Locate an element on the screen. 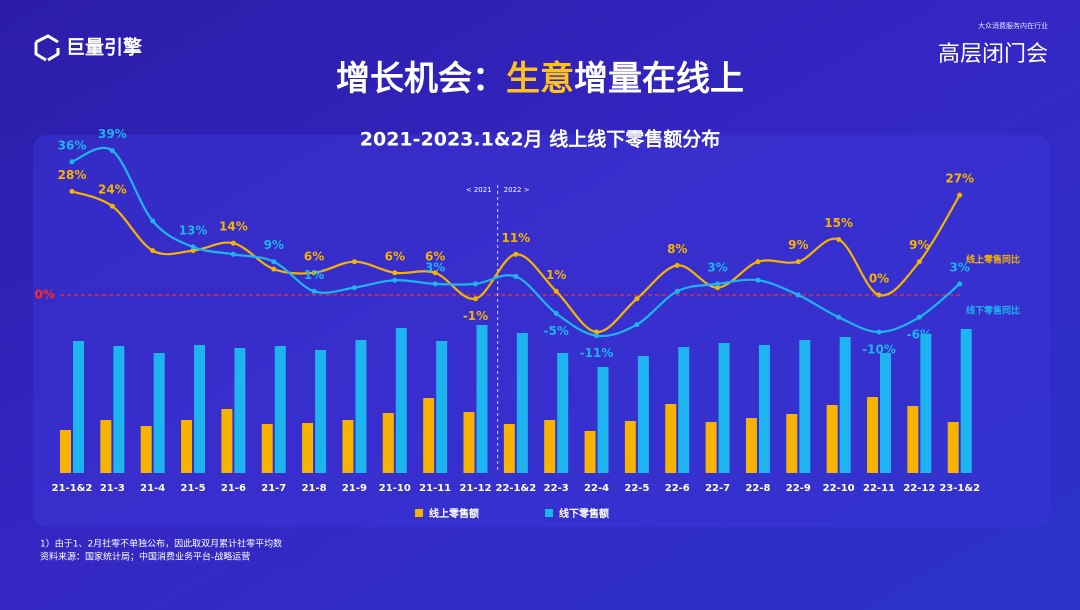  x-tick-label: 22-11 is located at coordinates (879, 488).